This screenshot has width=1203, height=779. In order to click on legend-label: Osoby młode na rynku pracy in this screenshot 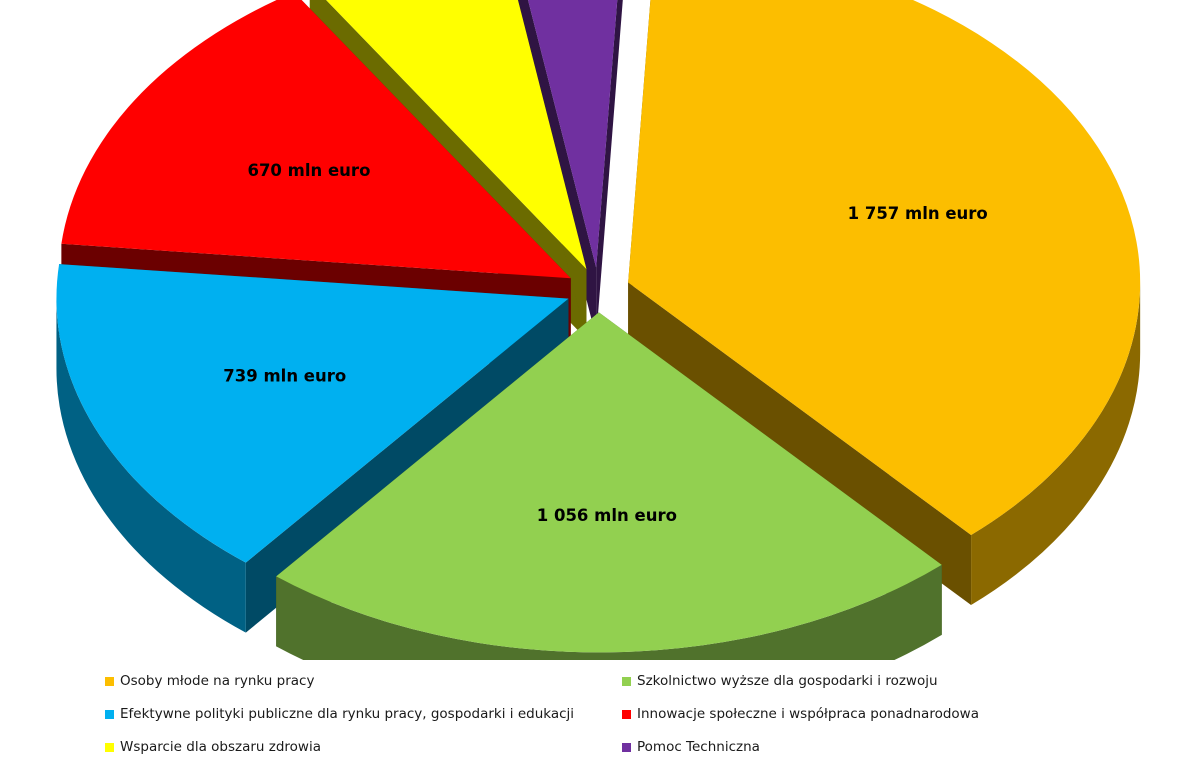, I will do `click(217, 681)`.